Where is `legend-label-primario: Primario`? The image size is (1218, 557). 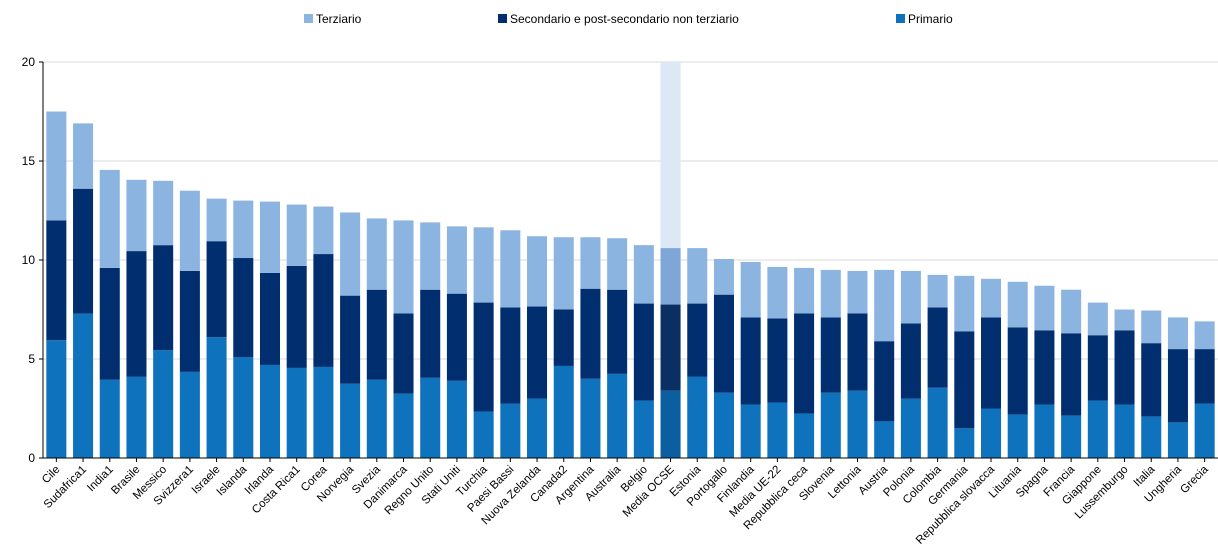 legend-label-primario: Primario is located at coordinates (930, 19).